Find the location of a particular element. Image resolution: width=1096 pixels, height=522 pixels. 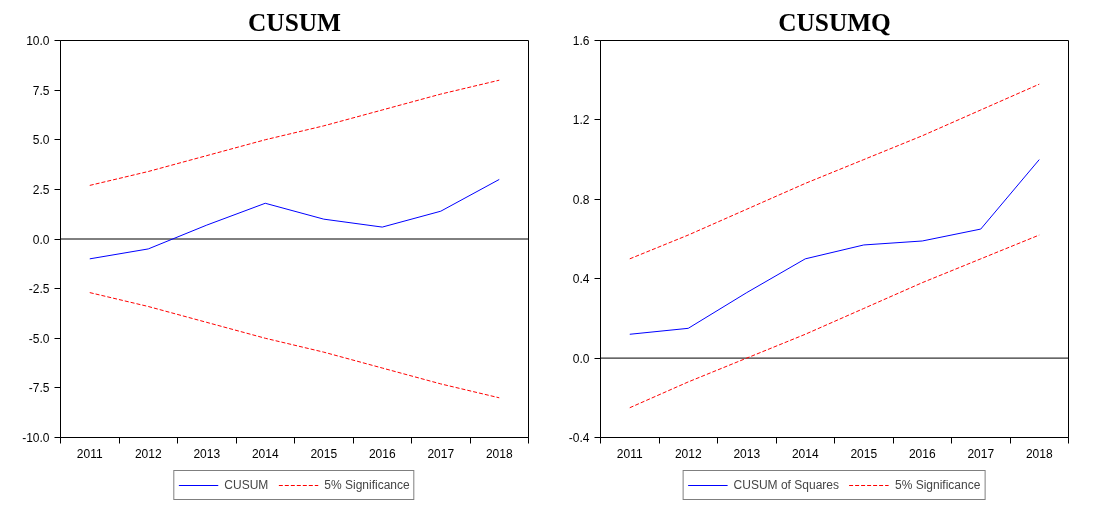

legend-label: CUSUM is located at coordinates (246, 485).